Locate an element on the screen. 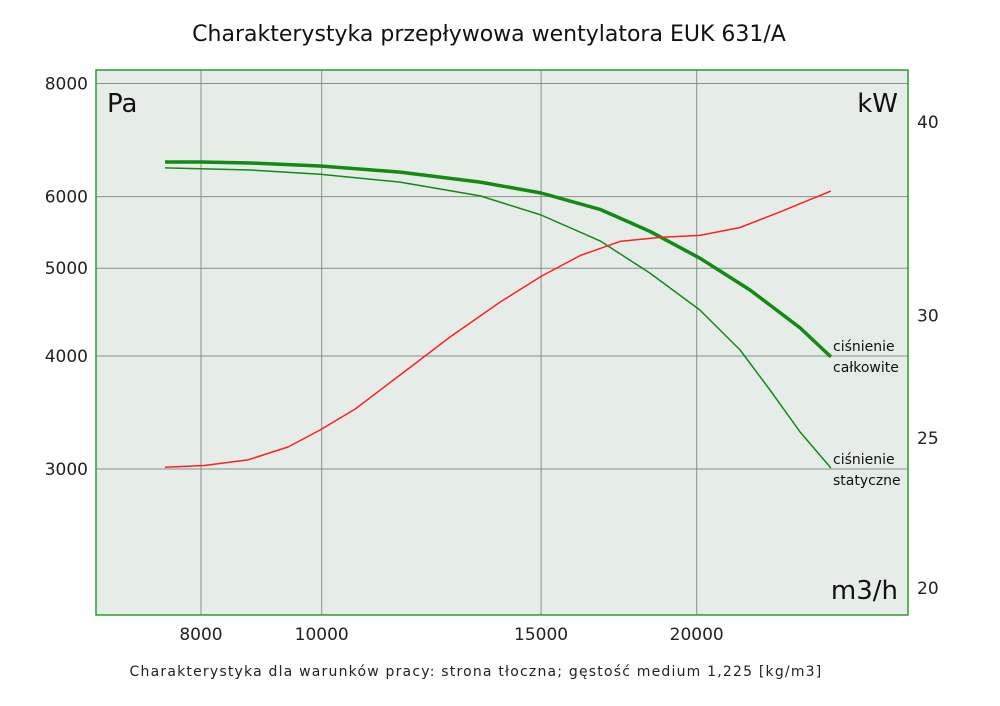  x-tick-label: 15000 is located at coordinates (541, 635).